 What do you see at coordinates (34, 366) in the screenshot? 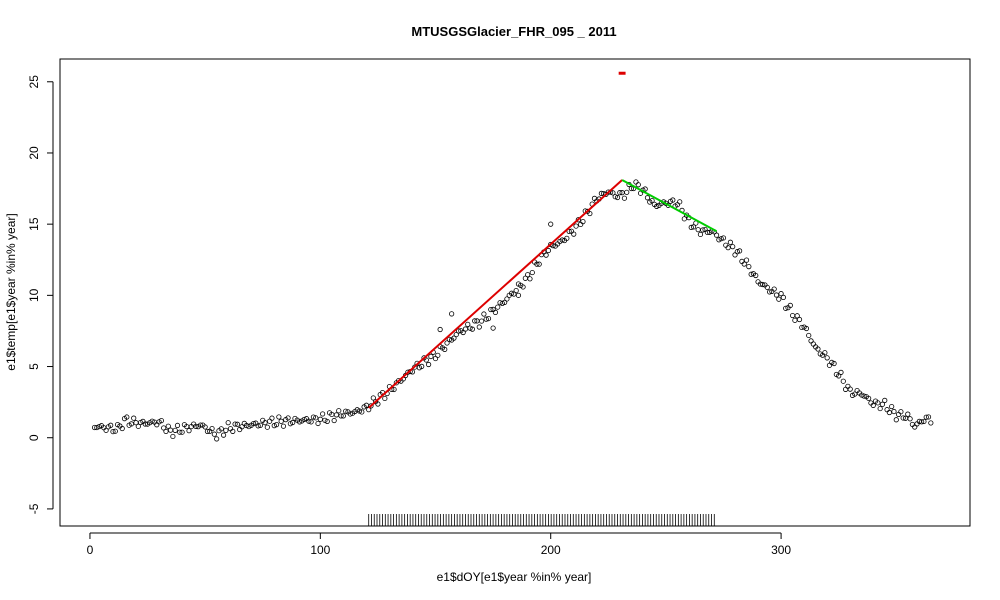
I see `y-tick-label: 5` at bounding box center [34, 366].